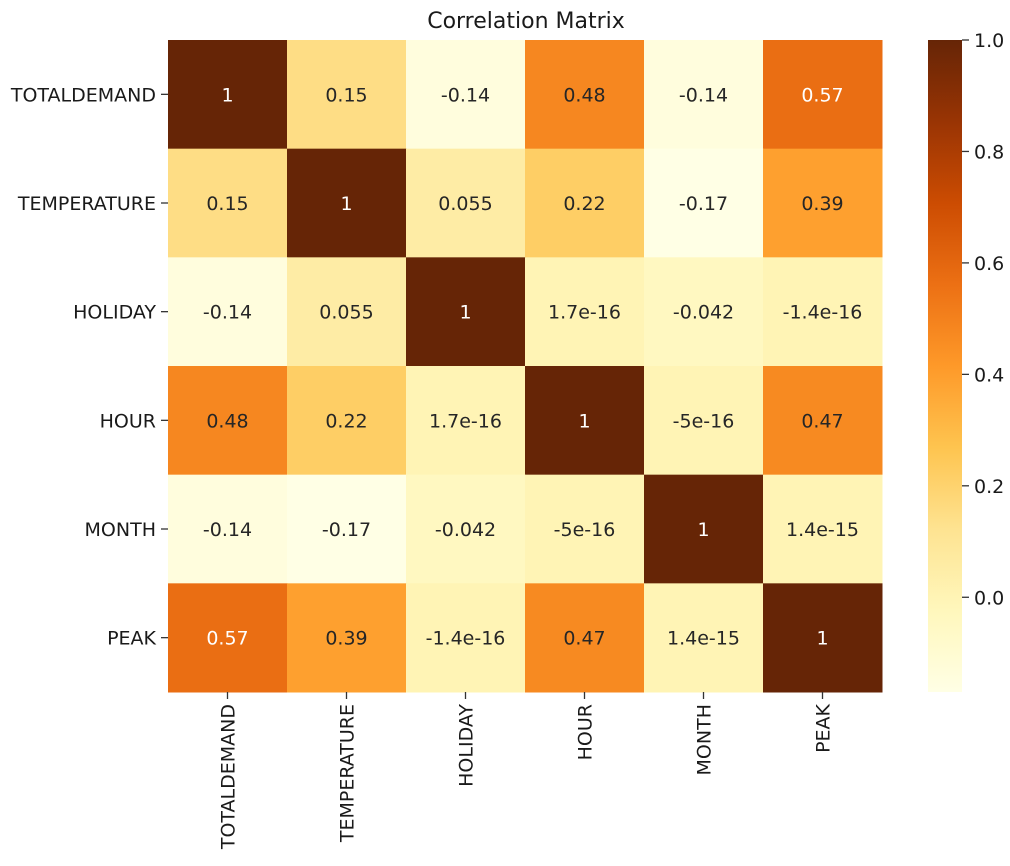 Image resolution: width=1010 pixels, height=866 pixels. What do you see at coordinates (586, 732) in the screenshot?
I see `x-tick-label: HOUR` at bounding box center [586, 732].